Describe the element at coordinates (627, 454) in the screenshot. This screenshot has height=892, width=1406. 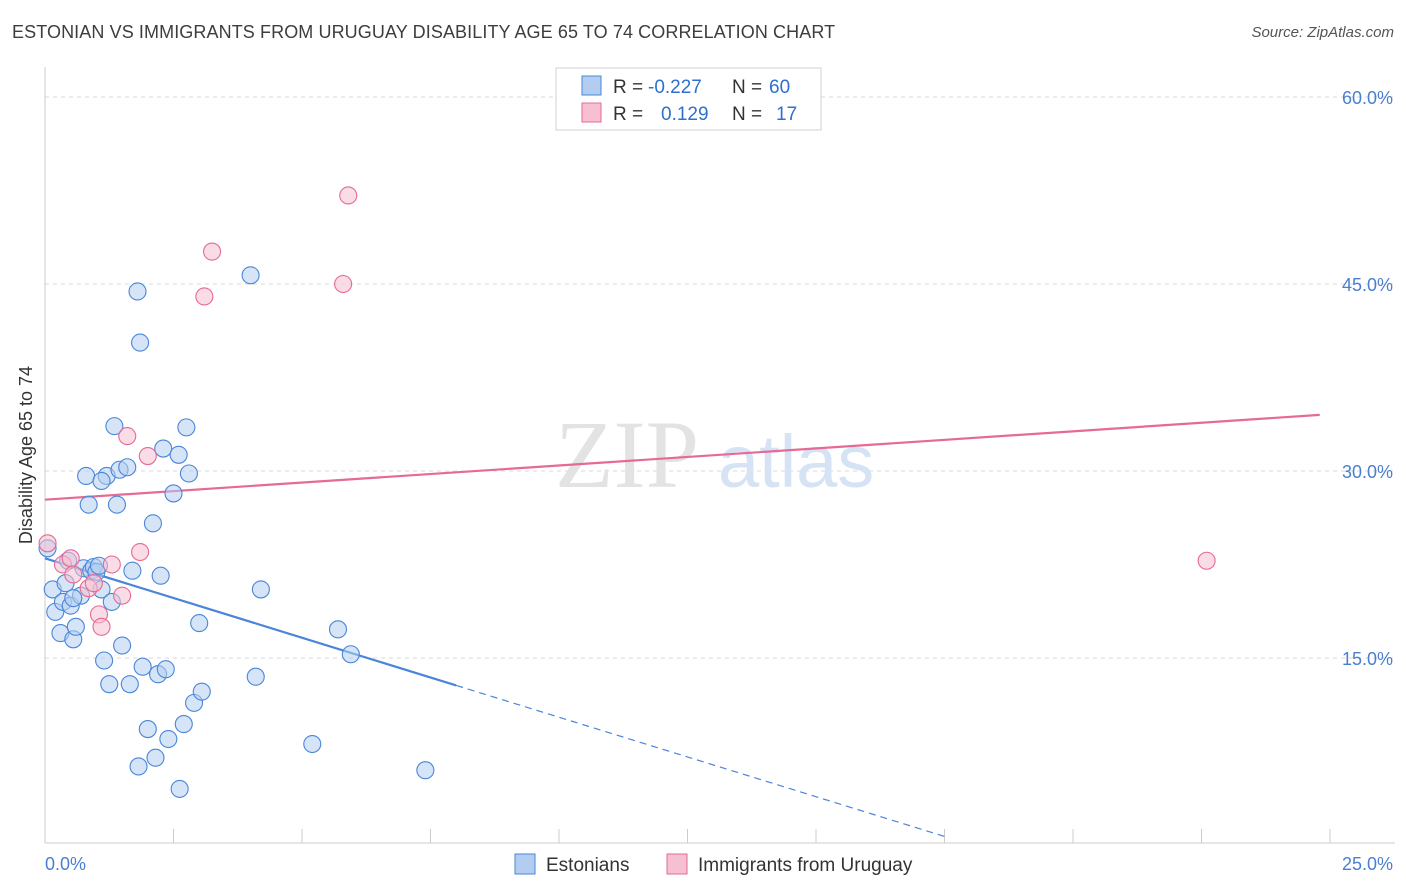
I see `watermark-zip: ZIP` at that location.